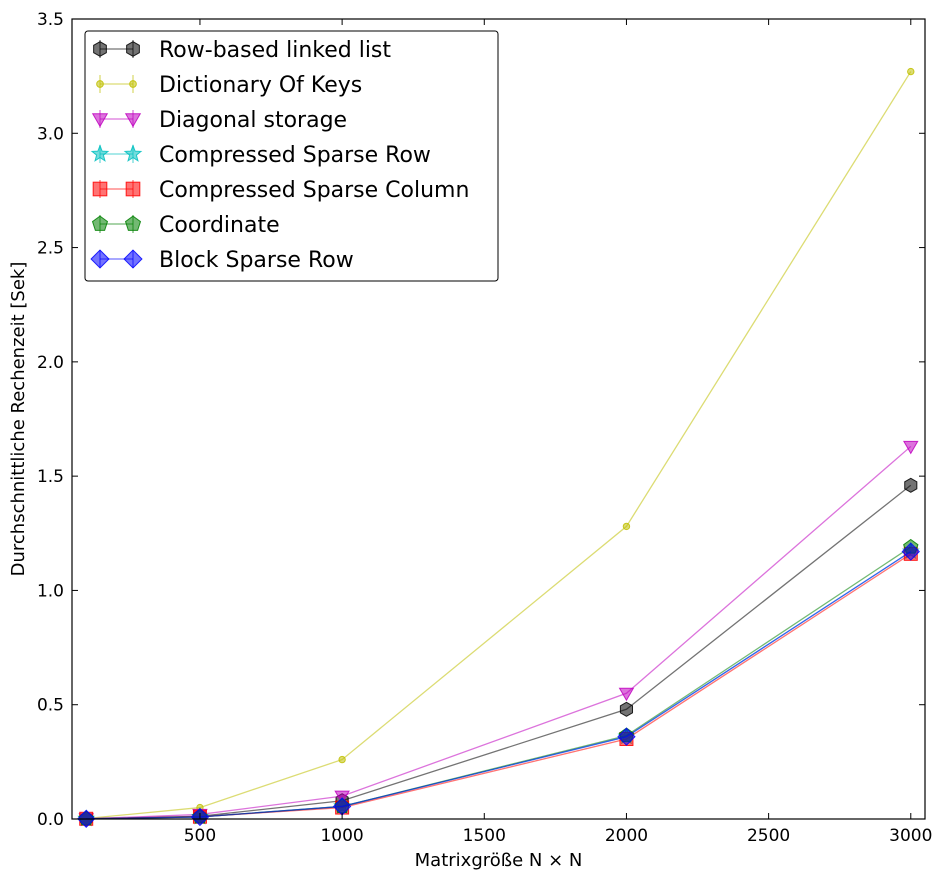 This screenshot has width=945, height=884. I want to click on y-tick-label: 2.5, so click(50, 249).